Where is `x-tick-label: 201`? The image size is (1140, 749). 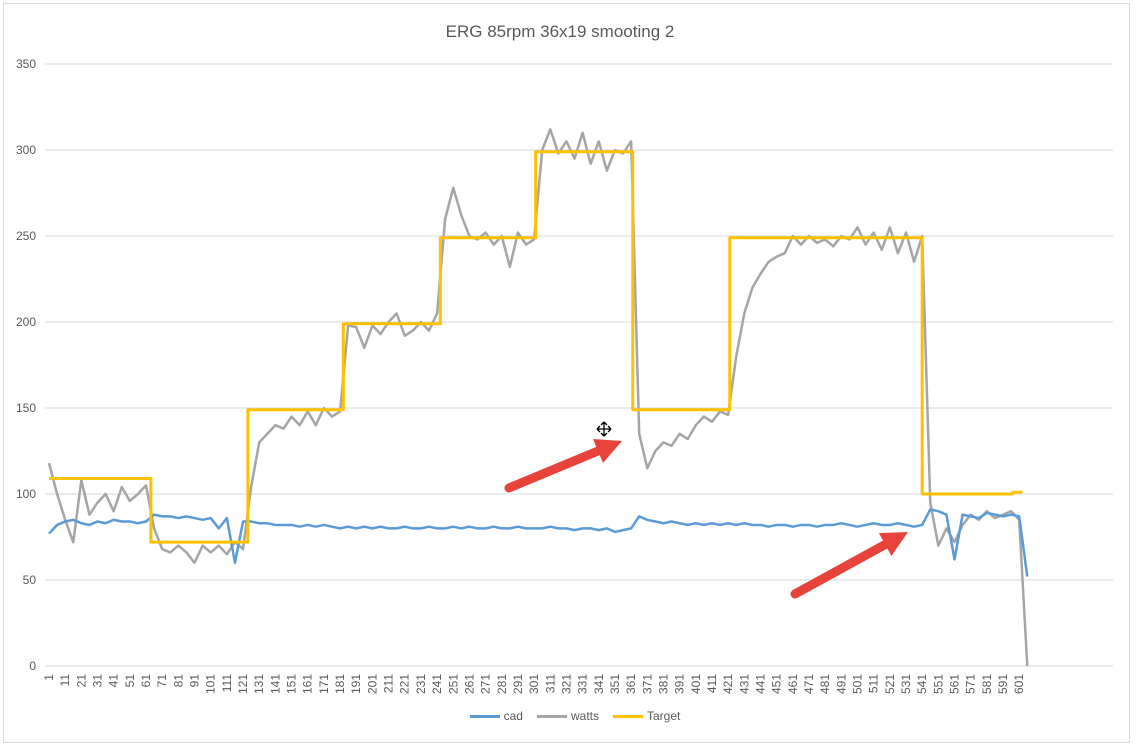
x-tick-label: 201 is located at coordinates (372, 684).